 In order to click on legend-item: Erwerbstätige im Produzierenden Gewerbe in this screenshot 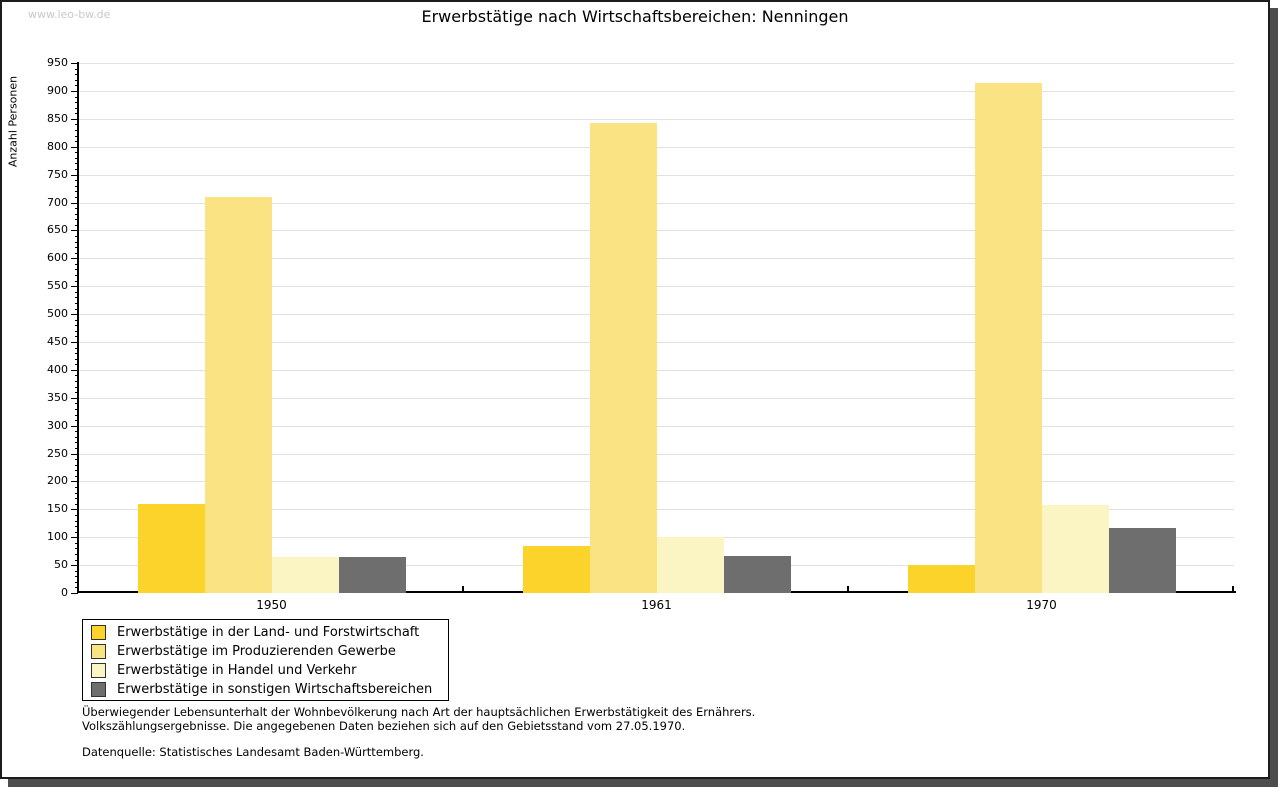, I will do `click(265, 651)`.